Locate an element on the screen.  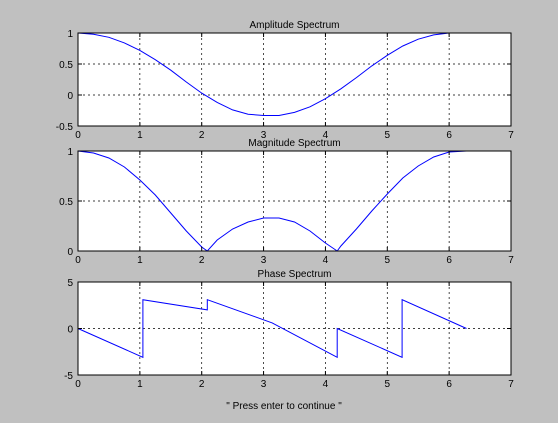
plot-title: Phase Spectrum is located at coordinates (295, 274).